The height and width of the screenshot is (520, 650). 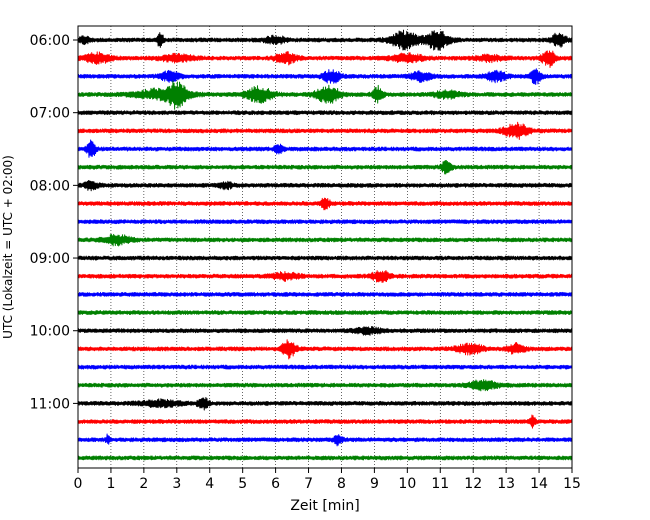 What do you see at coordinates (473, 484) in the screenshot?
I see `x-tick-label-12: 12` at bounding box center [473, 484].